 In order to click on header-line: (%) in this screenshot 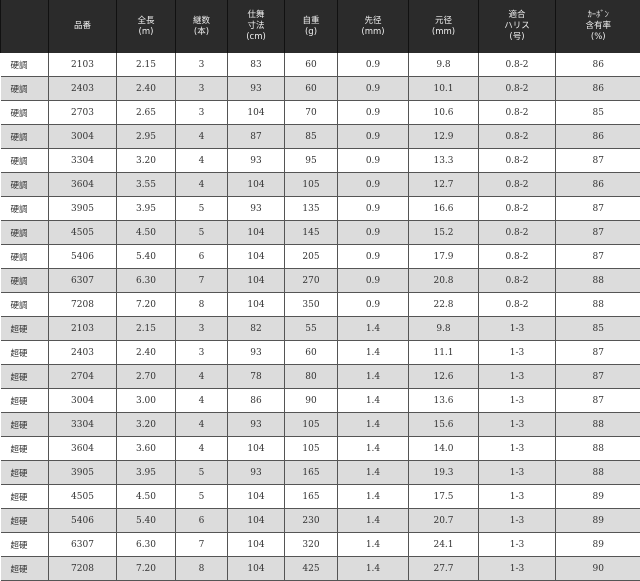, I will do `click(598, 37)`.